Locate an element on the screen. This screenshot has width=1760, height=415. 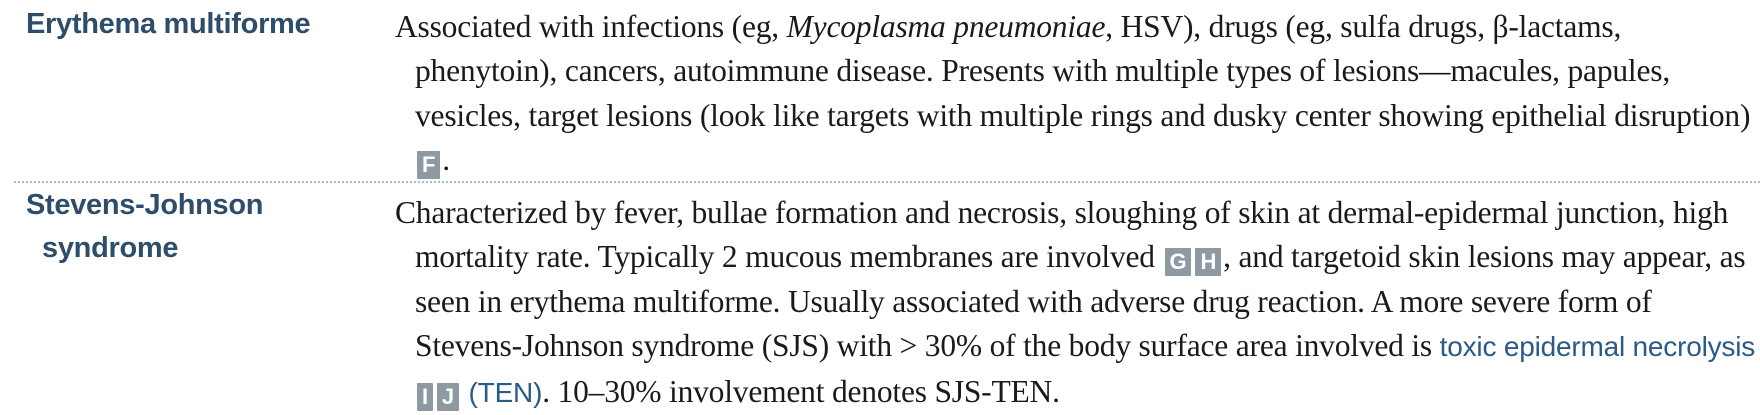
italic-text: Mycoplasma pneumoniae is located at coordinates (946, 26).